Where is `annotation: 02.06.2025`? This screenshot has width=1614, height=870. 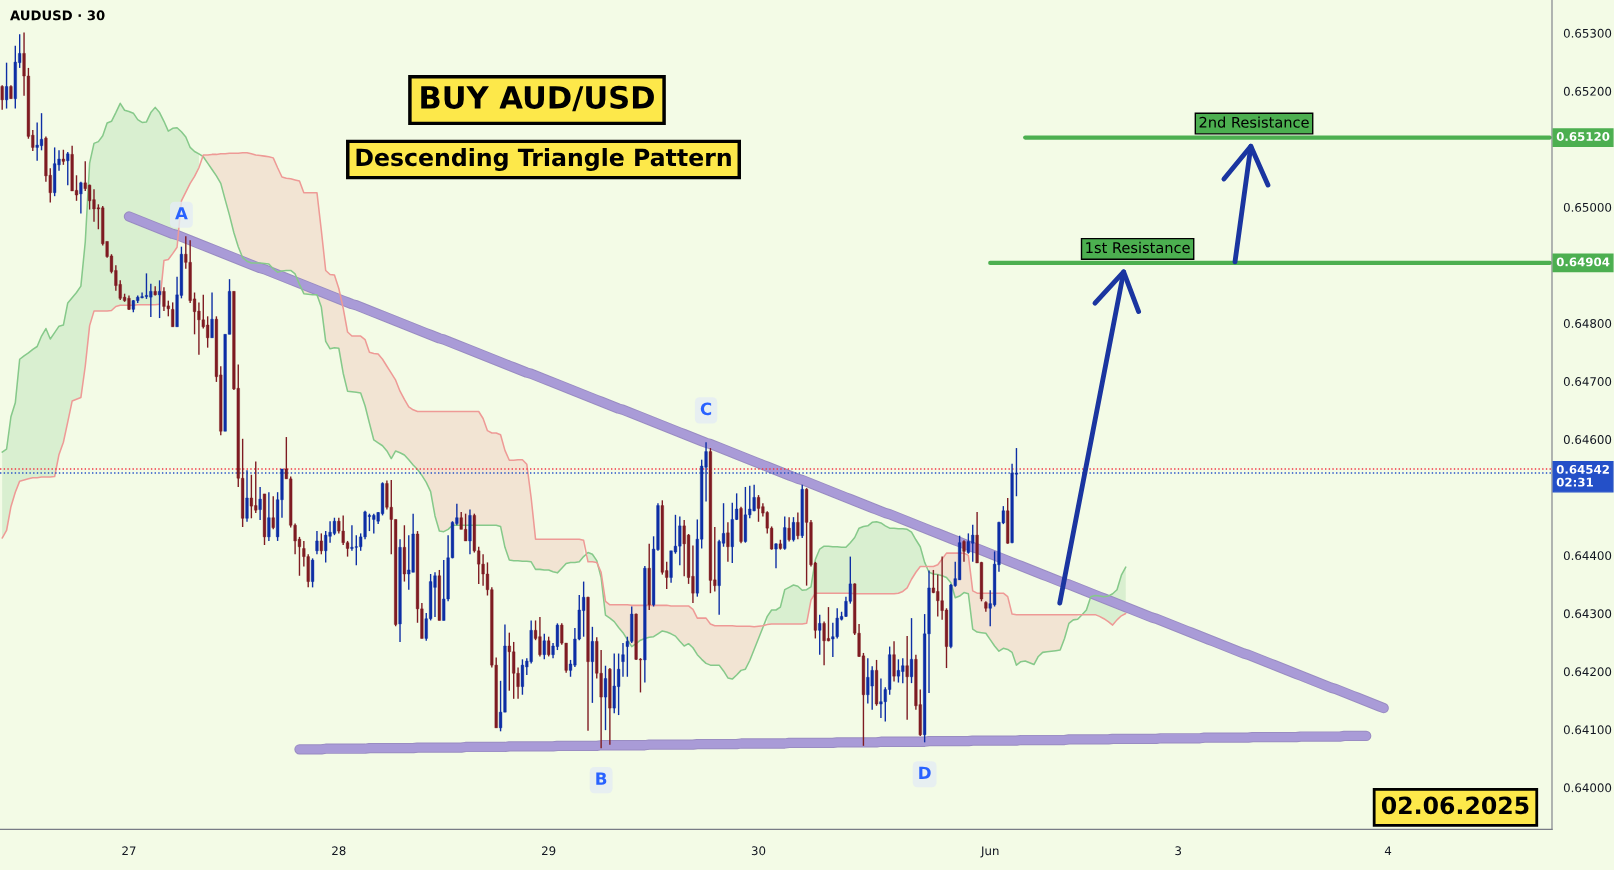 annotation: 02.06.2025 is located at coordinates (1455, 805).